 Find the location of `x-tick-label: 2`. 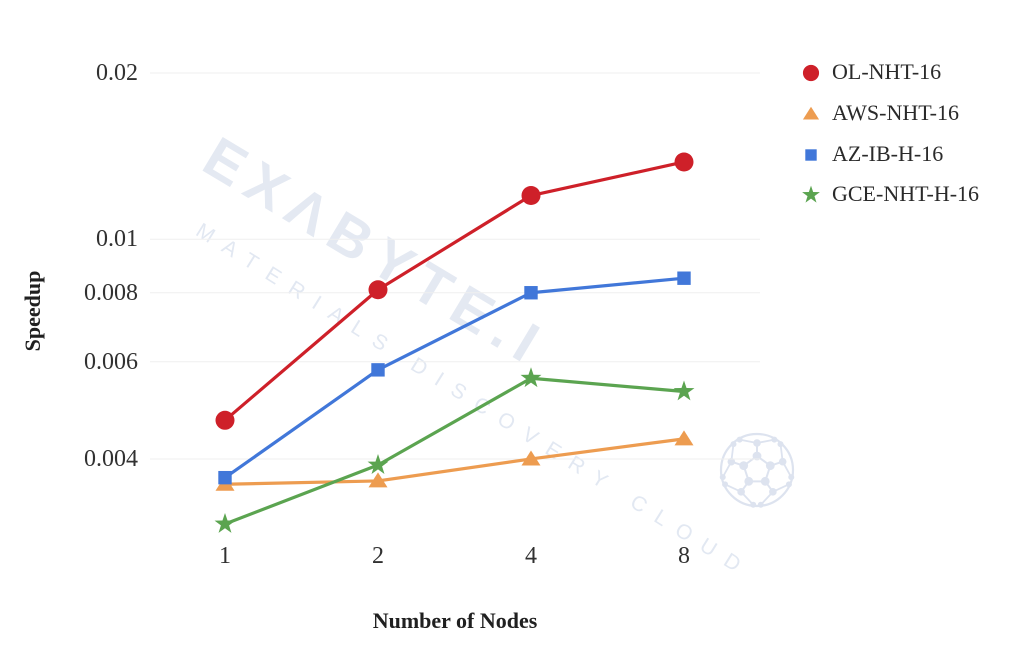

x-tick-label: 2 is located at coordinates (378, 556).